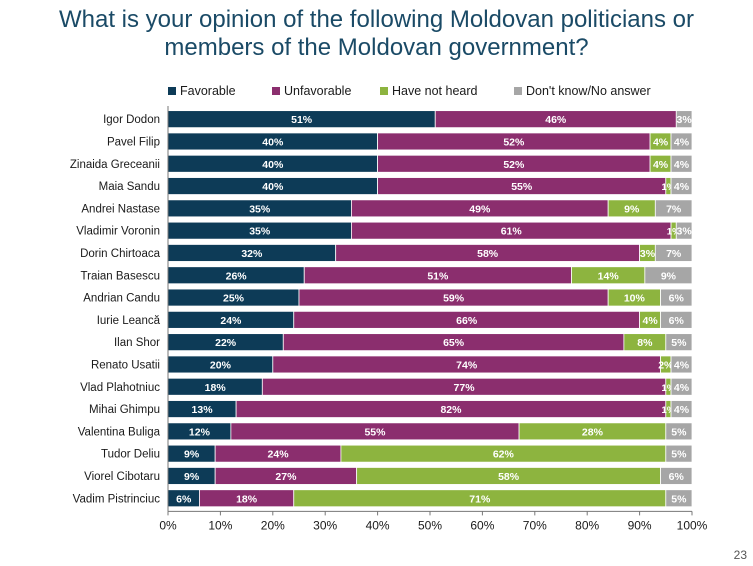 This screenshot has width=753, height=566. Describe the element at coordinates (130, 455) in the screenshot. I see `category-label-tudor-deliu: Tudor Deliu` at that location.